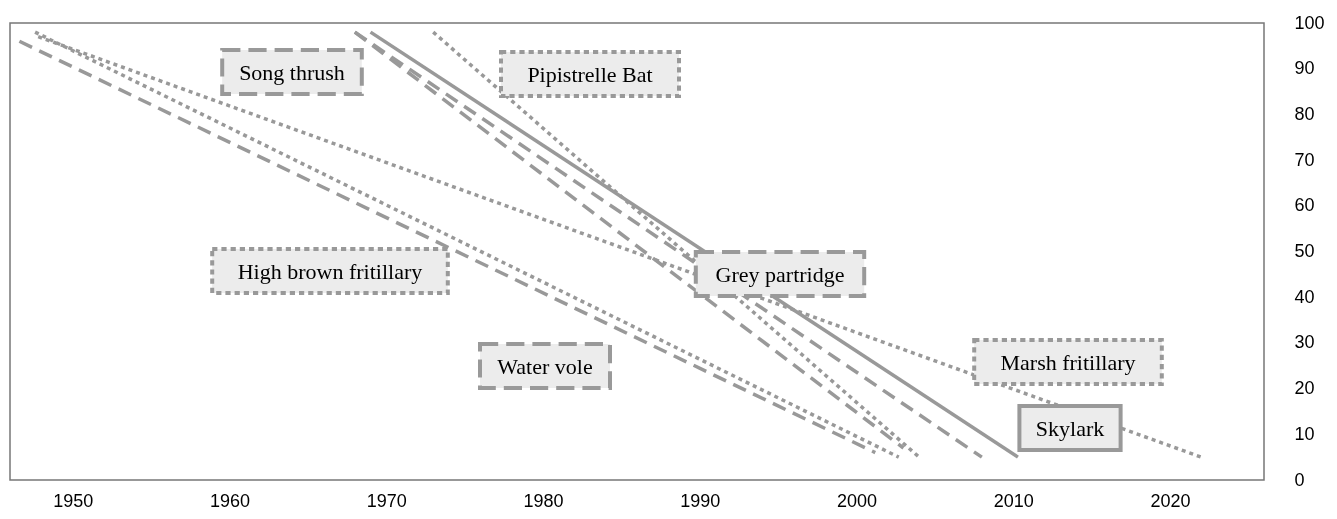 The image size is (1337, 519). I want to click on y-tick-label: 80, so click(1304, 113).